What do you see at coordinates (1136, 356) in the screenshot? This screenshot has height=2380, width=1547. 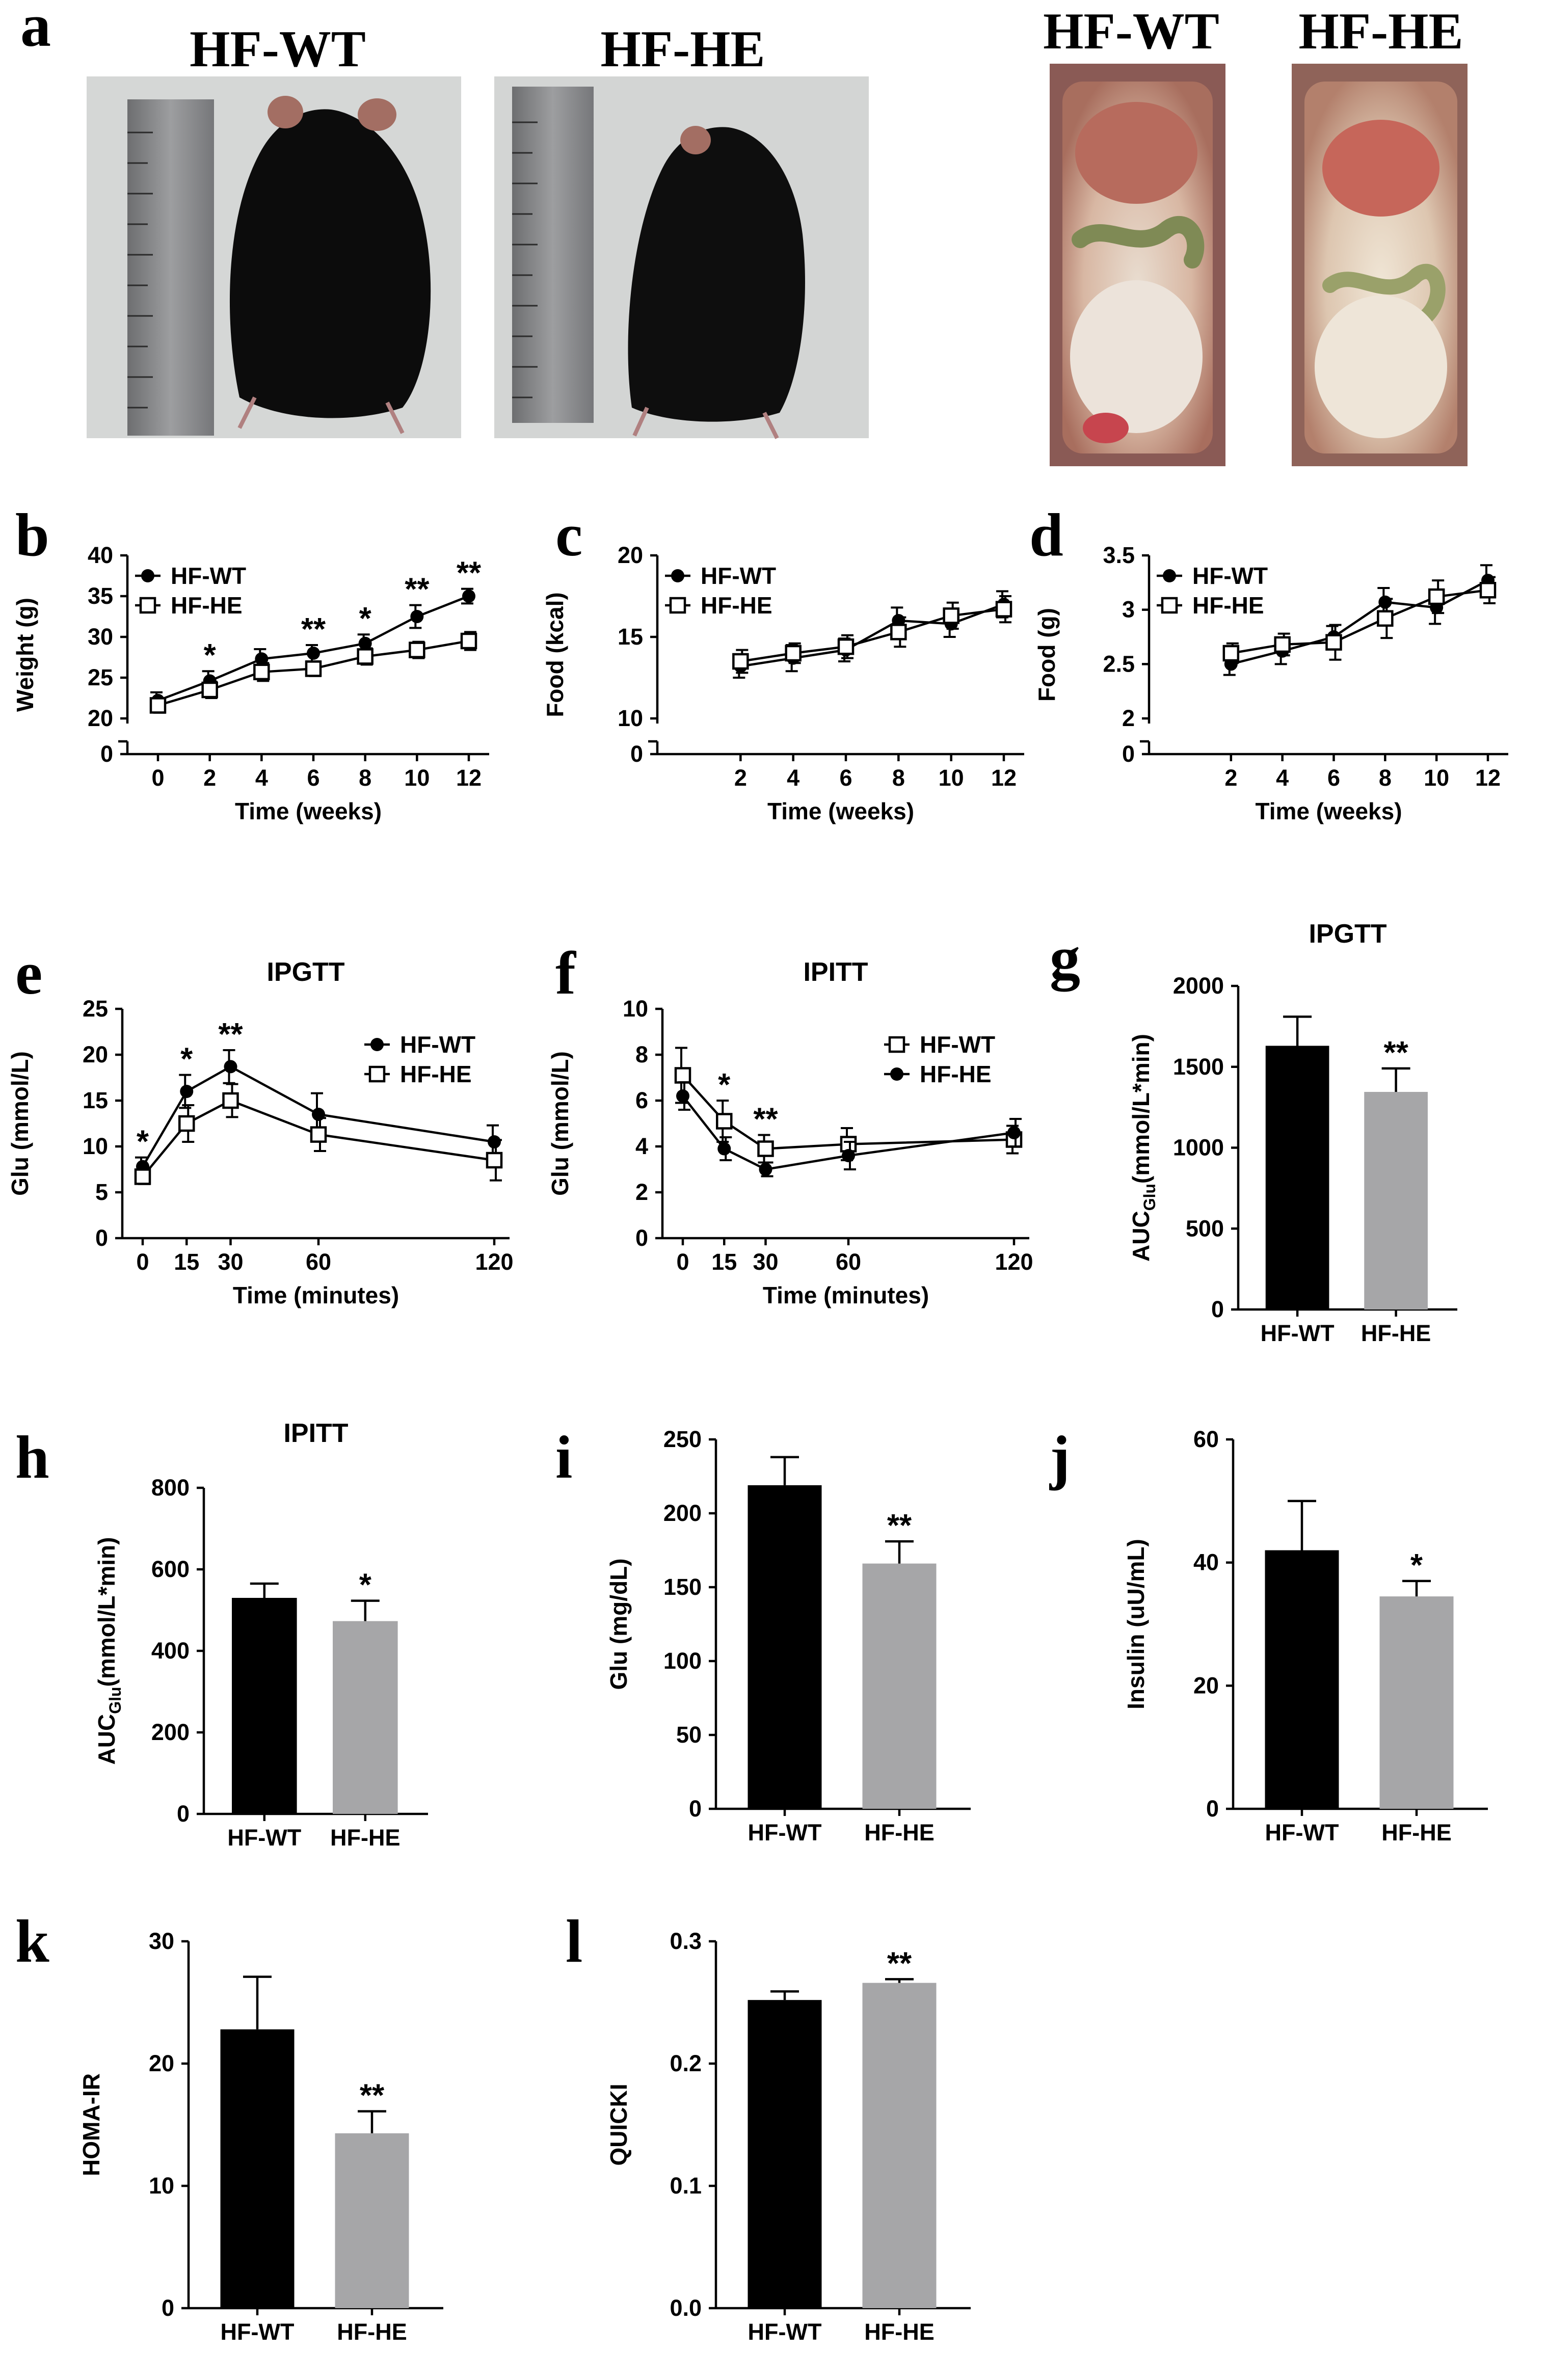 I see `fat-tissue` at bounding box center [1136, 356].